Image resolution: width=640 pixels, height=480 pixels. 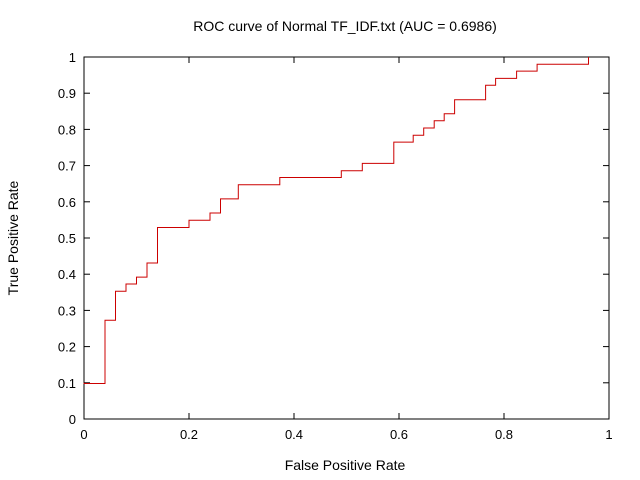 I want to click on y-tick-label: 0.3, so click(x=67, y=310).